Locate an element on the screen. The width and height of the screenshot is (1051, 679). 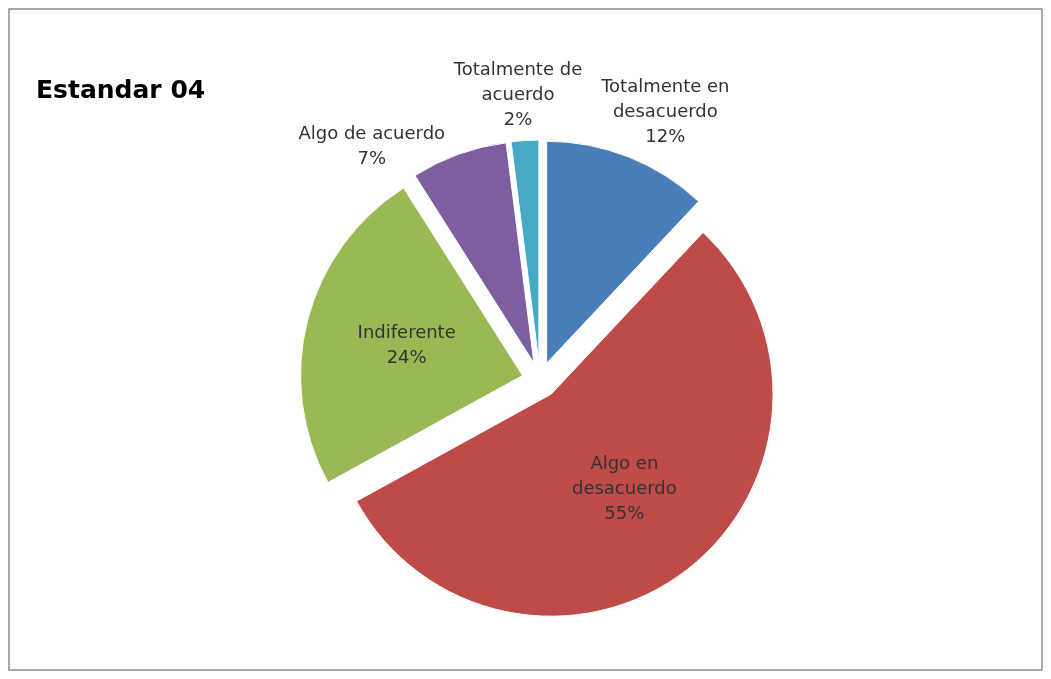
text: Estandar 04 is located at coordinates (121, 89).